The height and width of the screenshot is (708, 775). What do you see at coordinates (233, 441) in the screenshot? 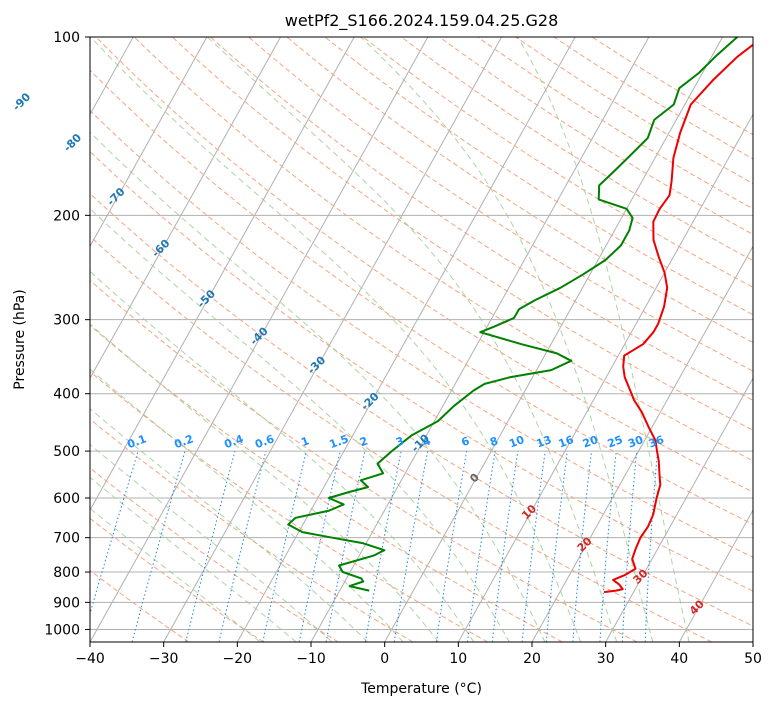
I see `mixing-ratio-label: 0.4` at bounding box center [233, 441].